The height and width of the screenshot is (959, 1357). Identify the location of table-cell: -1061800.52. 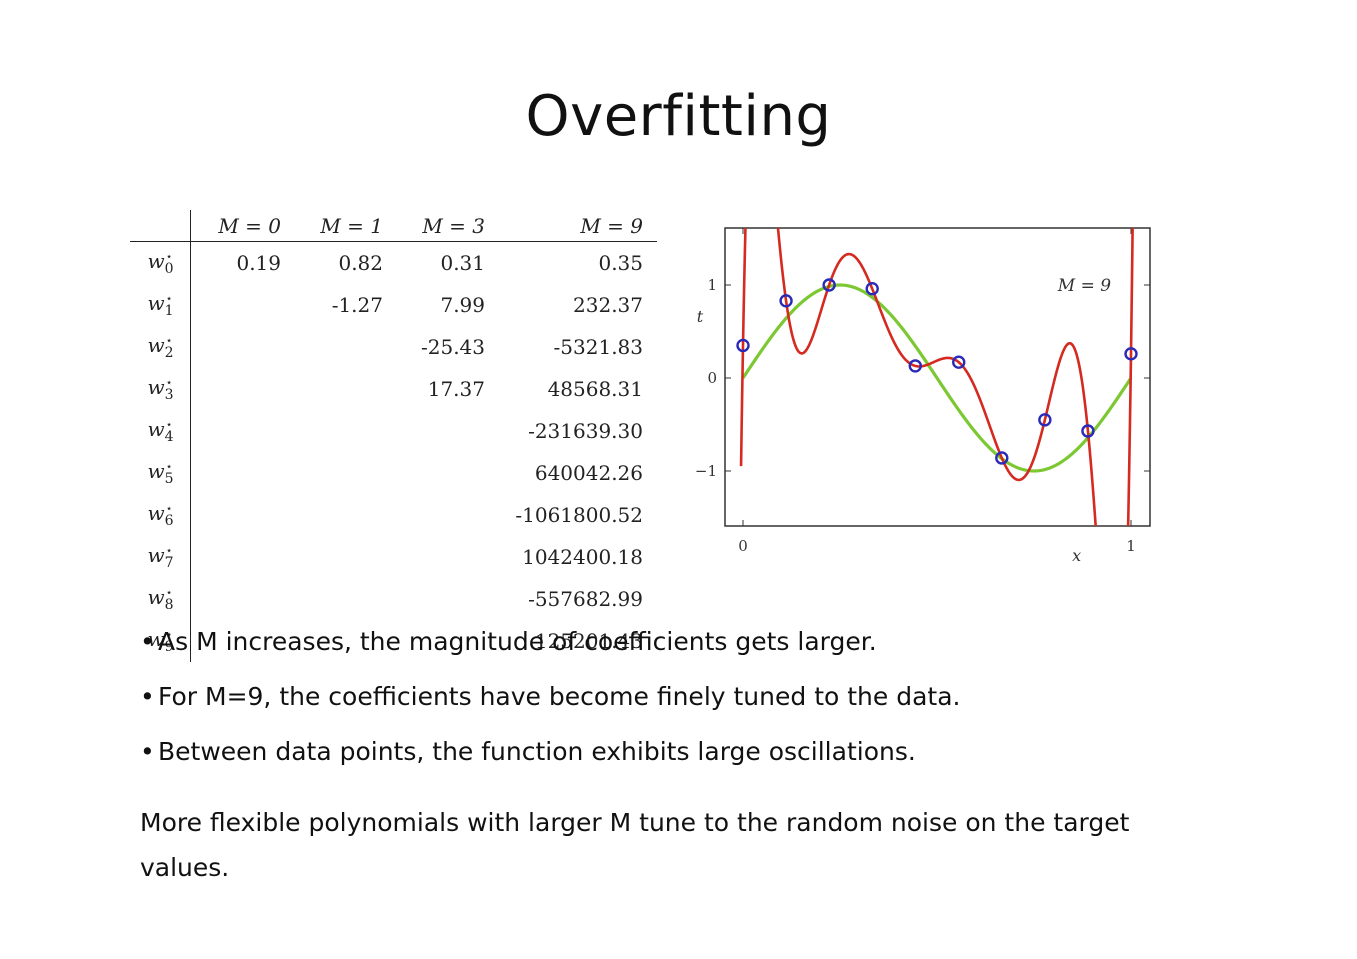
(579, 515).